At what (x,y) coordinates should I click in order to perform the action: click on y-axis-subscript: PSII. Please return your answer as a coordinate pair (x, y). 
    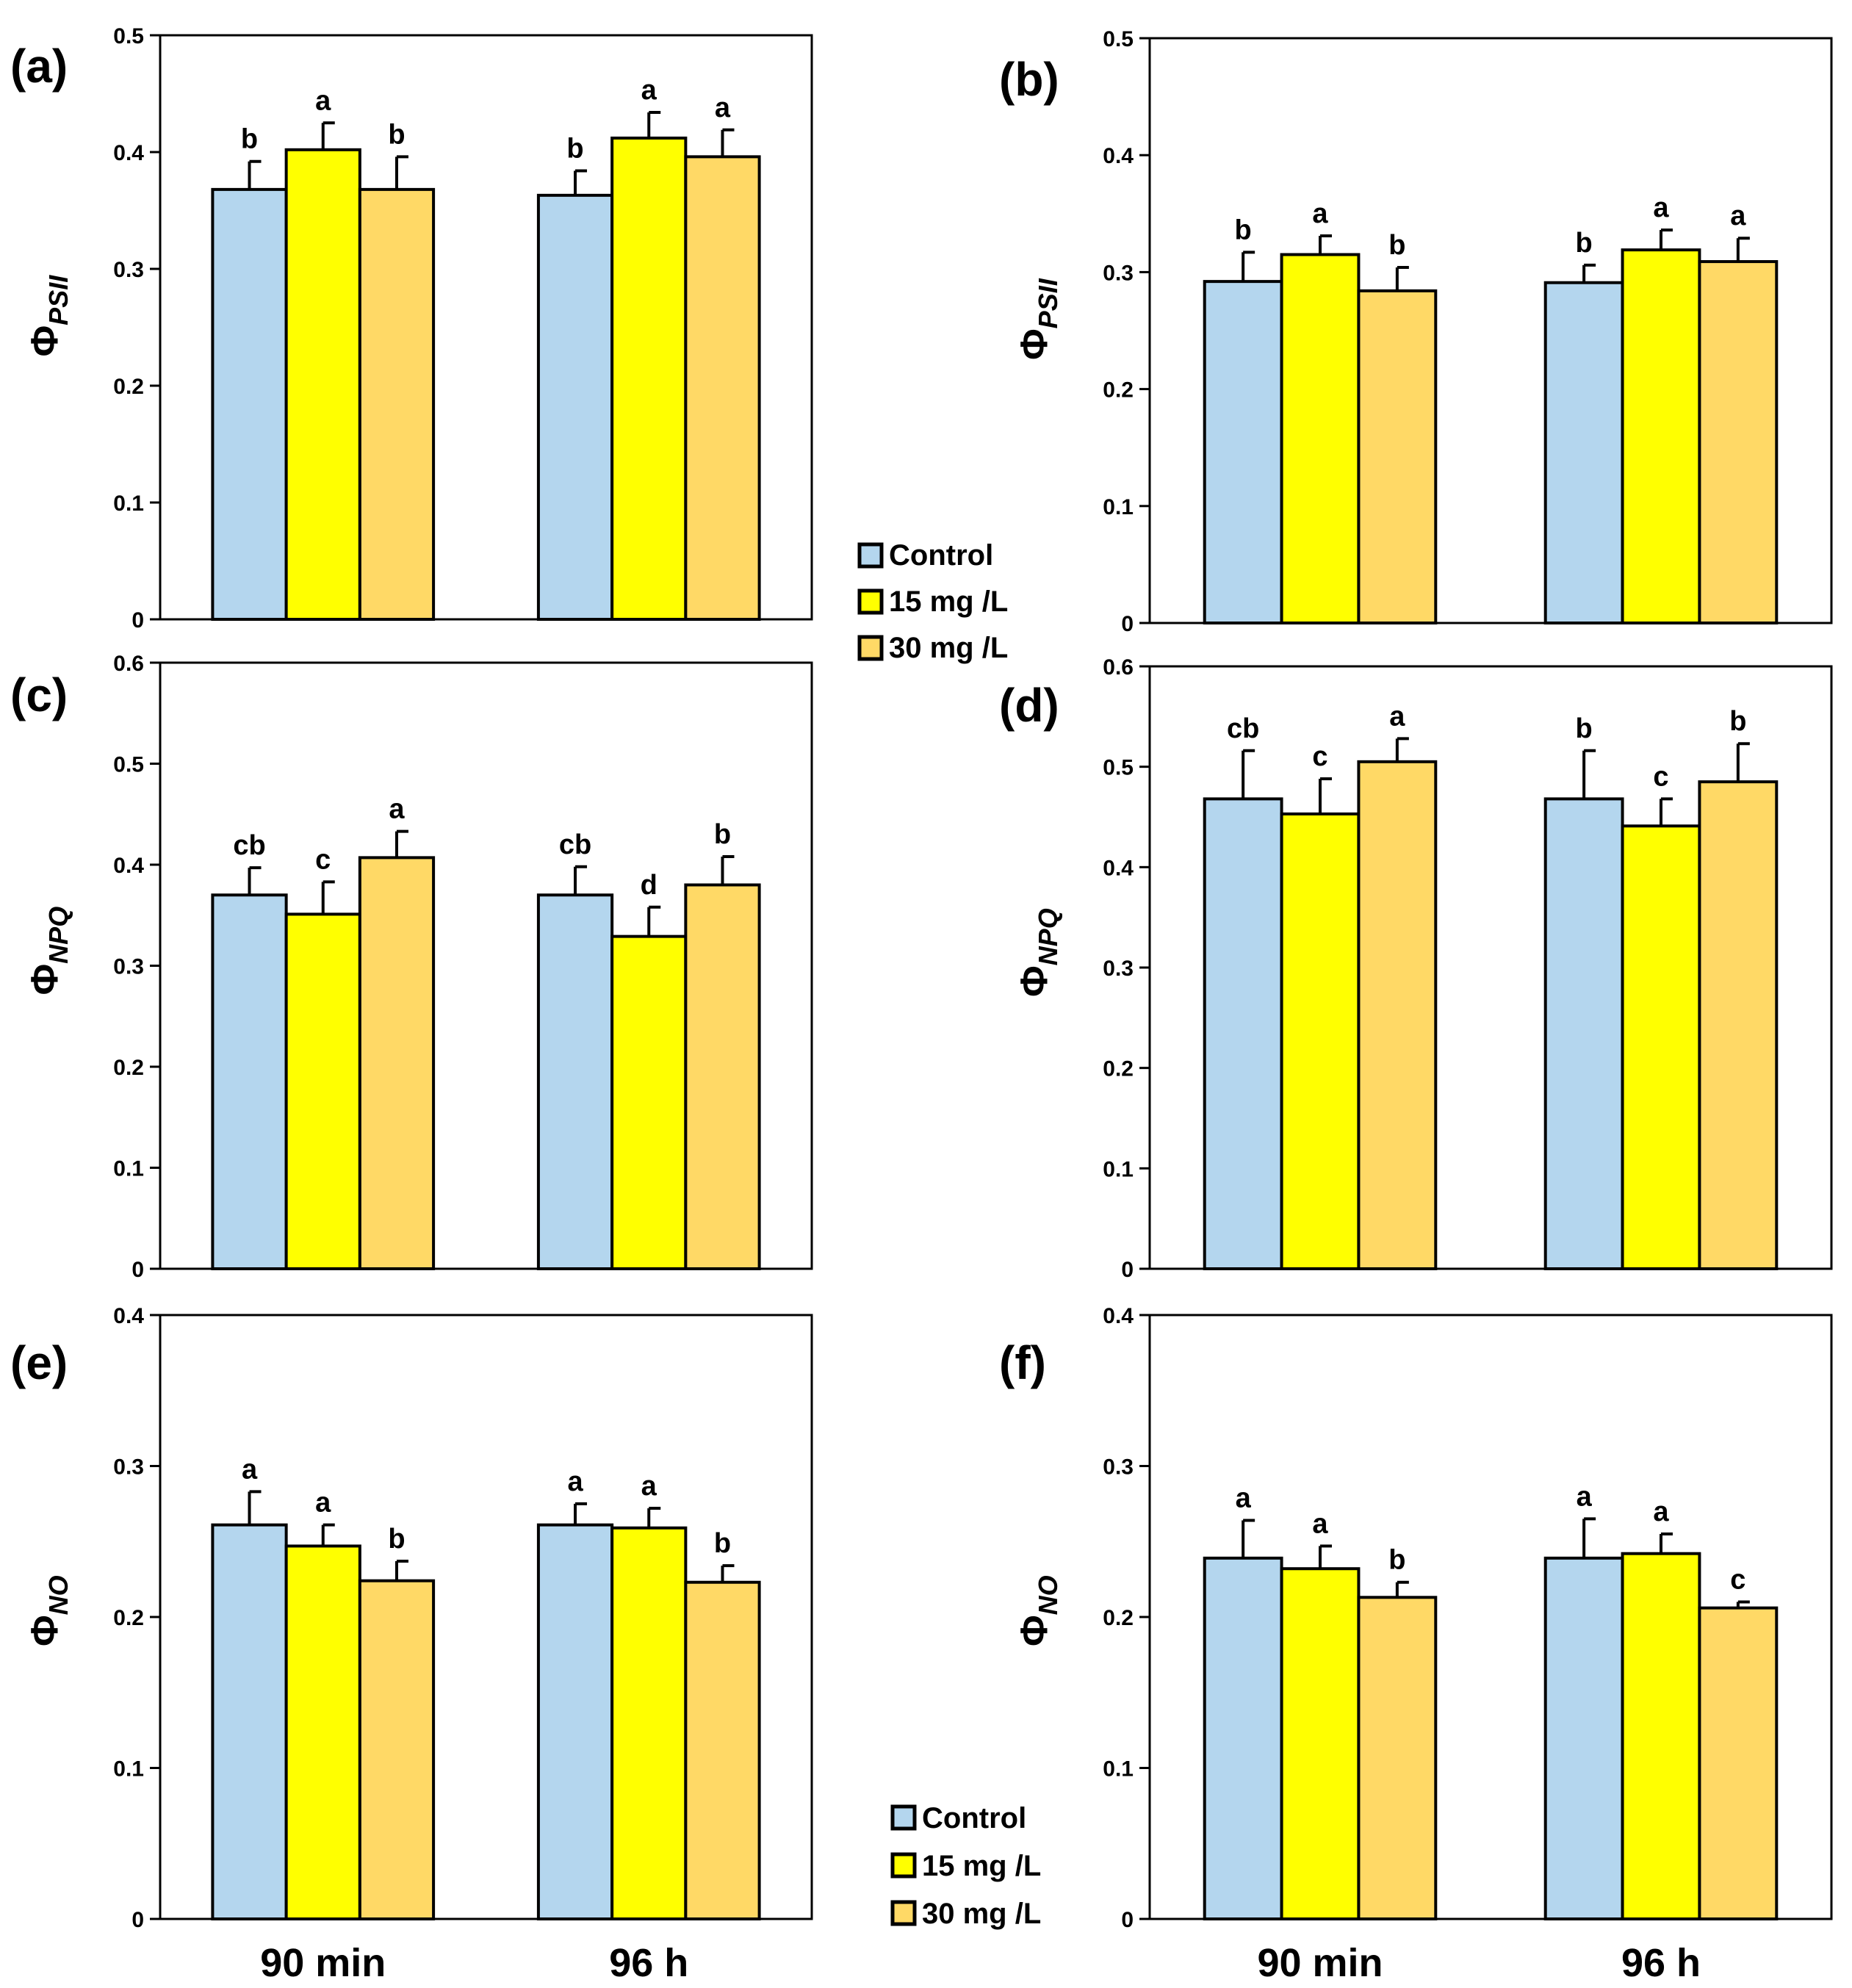
    Looking at the image, I should click on (58, 300).